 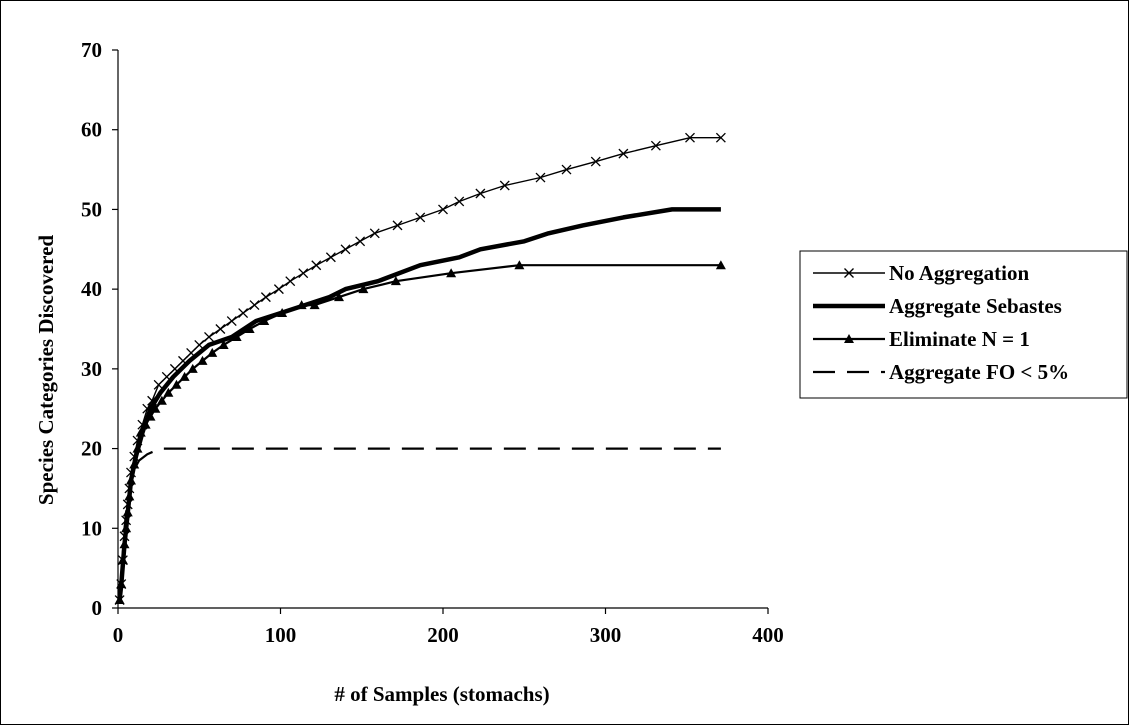 What do you see at coordinates (91, 289) in the screenshot?
I see `y-tick-label: 40` at bounding box center [91, 289].